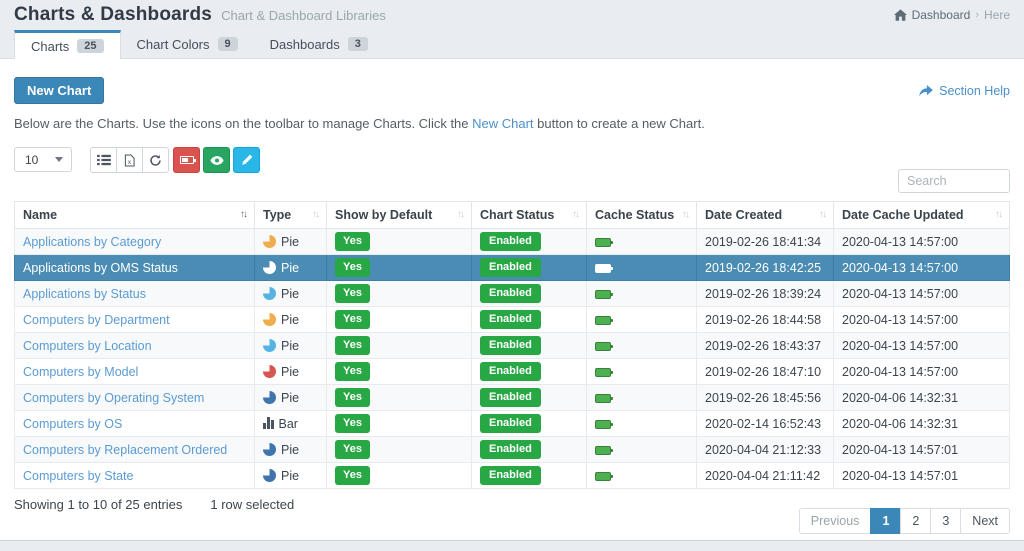 This screenshot has height=551, width=1024. I want to click on chart-name-link: Computers by Operating System, so click(114, 397).